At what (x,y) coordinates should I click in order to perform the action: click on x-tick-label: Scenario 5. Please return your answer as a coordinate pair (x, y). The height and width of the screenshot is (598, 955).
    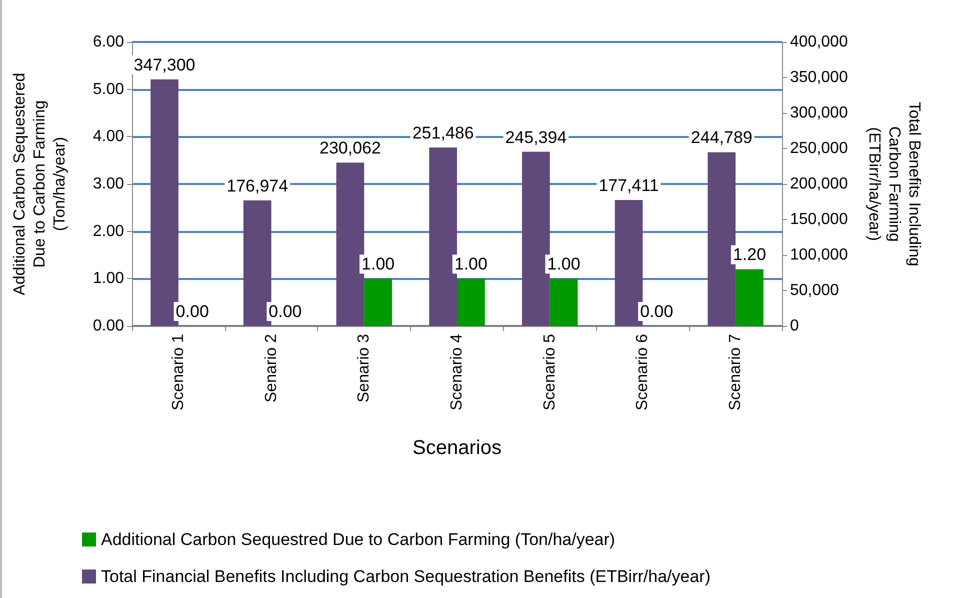
    Looking at the image, I should click on (549, 372).